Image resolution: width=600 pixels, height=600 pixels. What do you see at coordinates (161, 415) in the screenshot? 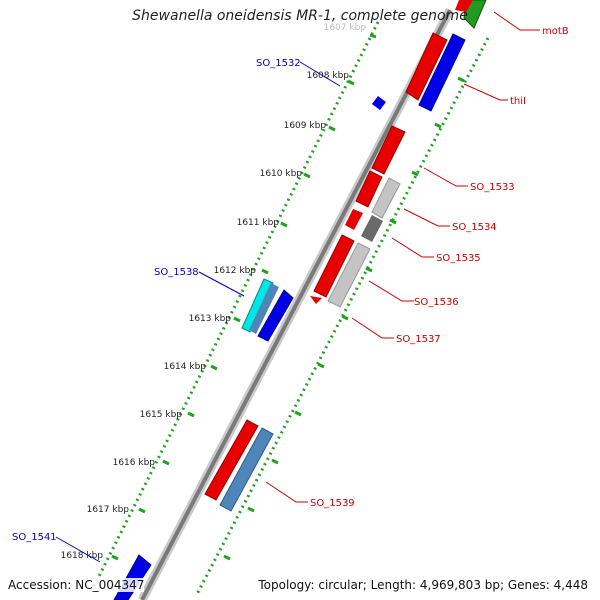
I see `ruler-label: 1615 kbp` at bounding box center [161, 415].